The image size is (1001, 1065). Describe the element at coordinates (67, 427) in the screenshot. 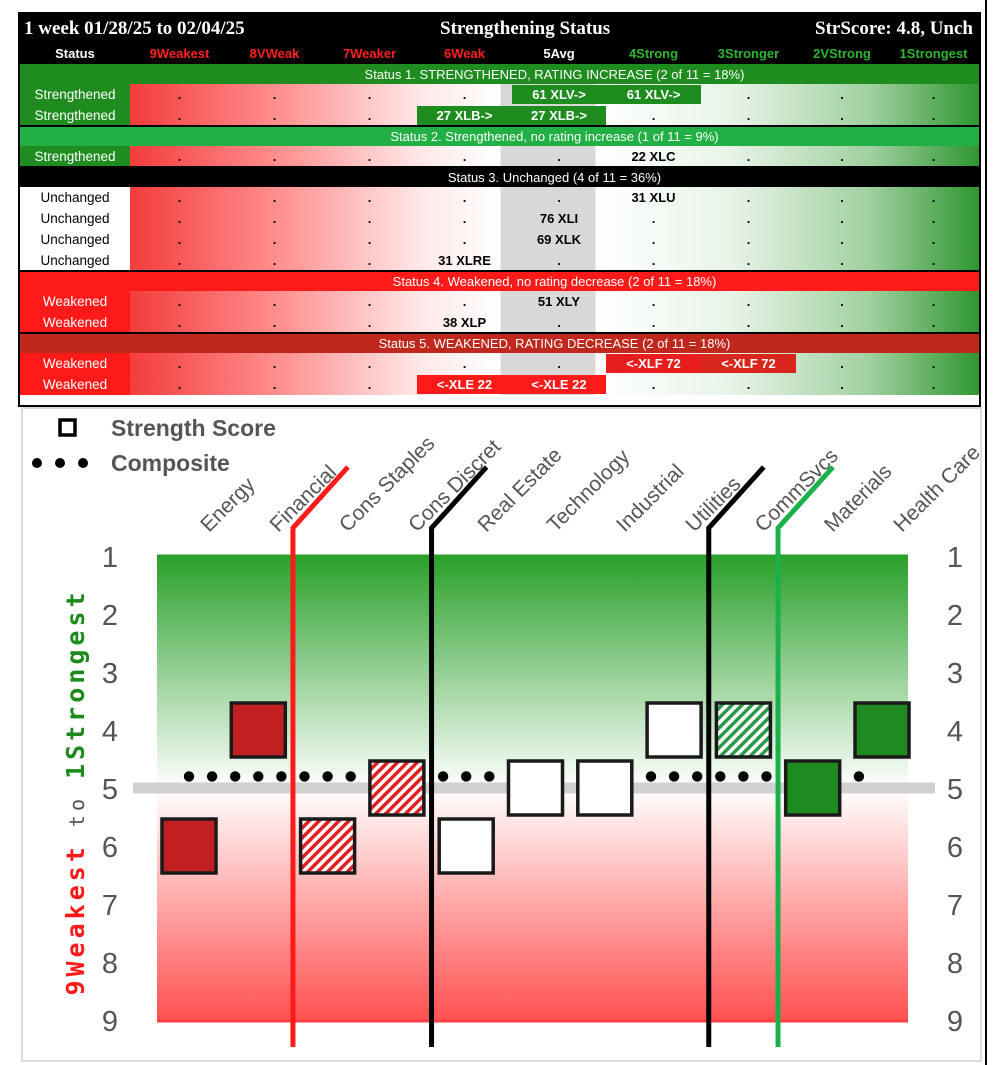

I see `legend-square-icon` at that location.